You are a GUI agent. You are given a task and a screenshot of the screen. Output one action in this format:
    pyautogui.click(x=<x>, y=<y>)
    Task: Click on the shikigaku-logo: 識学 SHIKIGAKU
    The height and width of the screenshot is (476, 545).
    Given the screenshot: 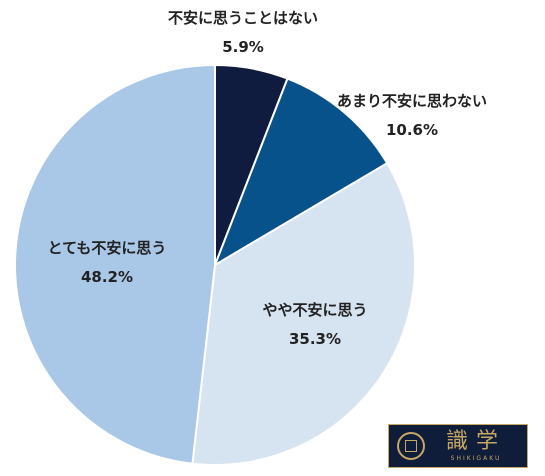 What is the action you would take?
    pyautogui.click(x=458, y=446)
    